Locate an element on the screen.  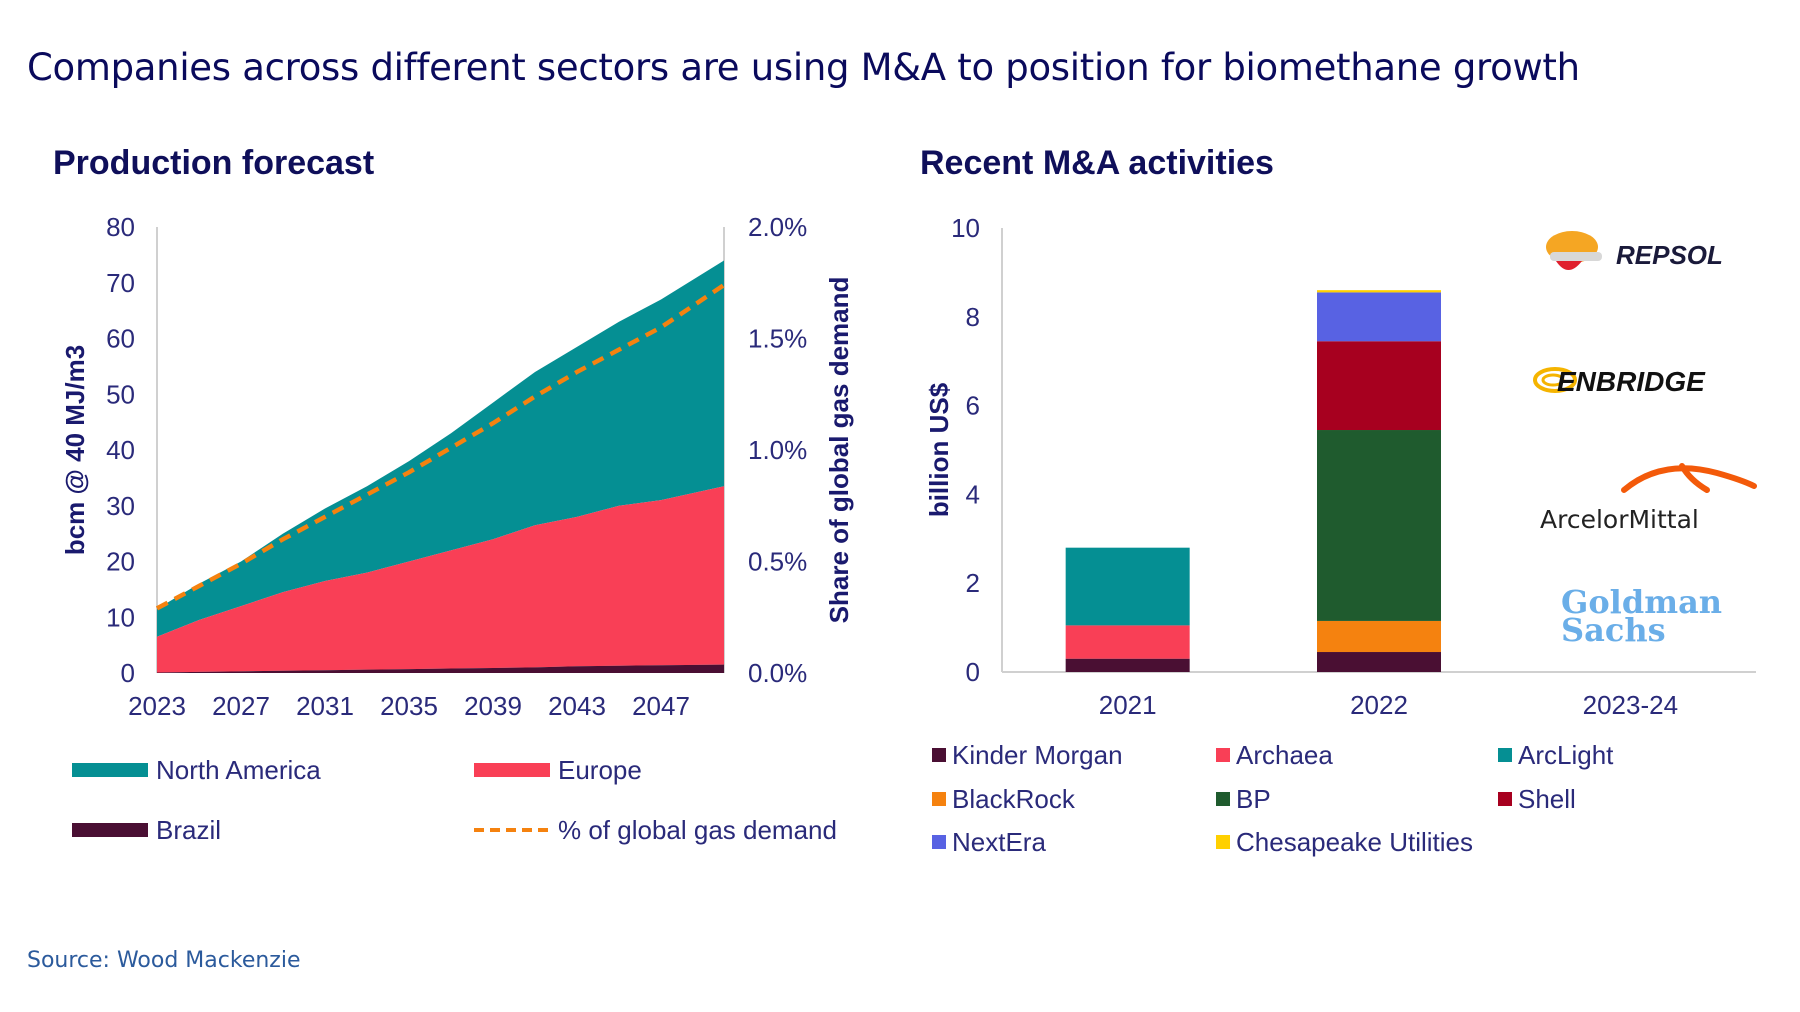
x-tick-label: 2039 is located at coordinates (493, 706).